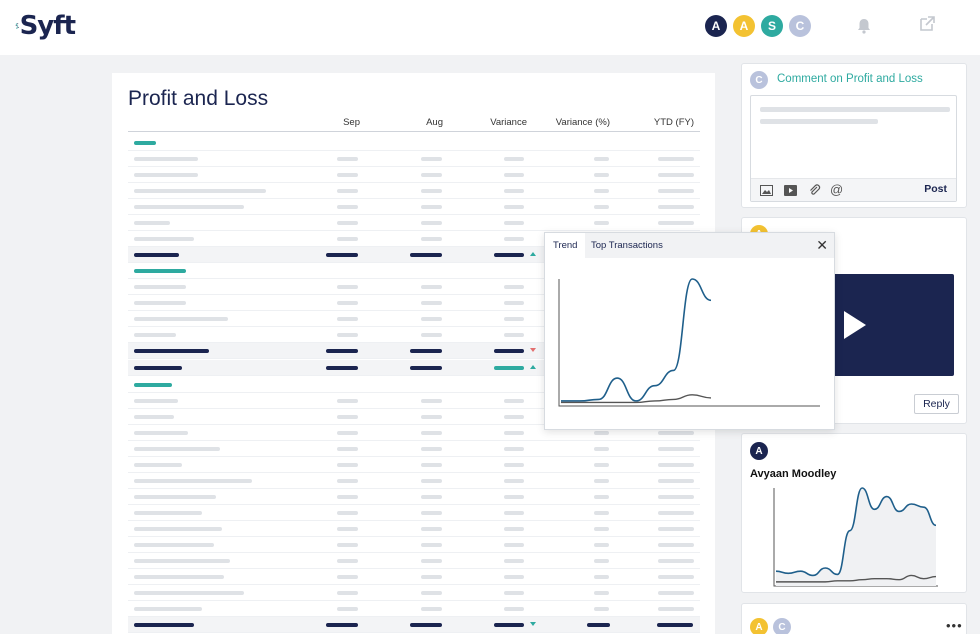  Describe the element at coordinates (936, 404) in the screenshot. I see `reply-button: Reply` at that location.